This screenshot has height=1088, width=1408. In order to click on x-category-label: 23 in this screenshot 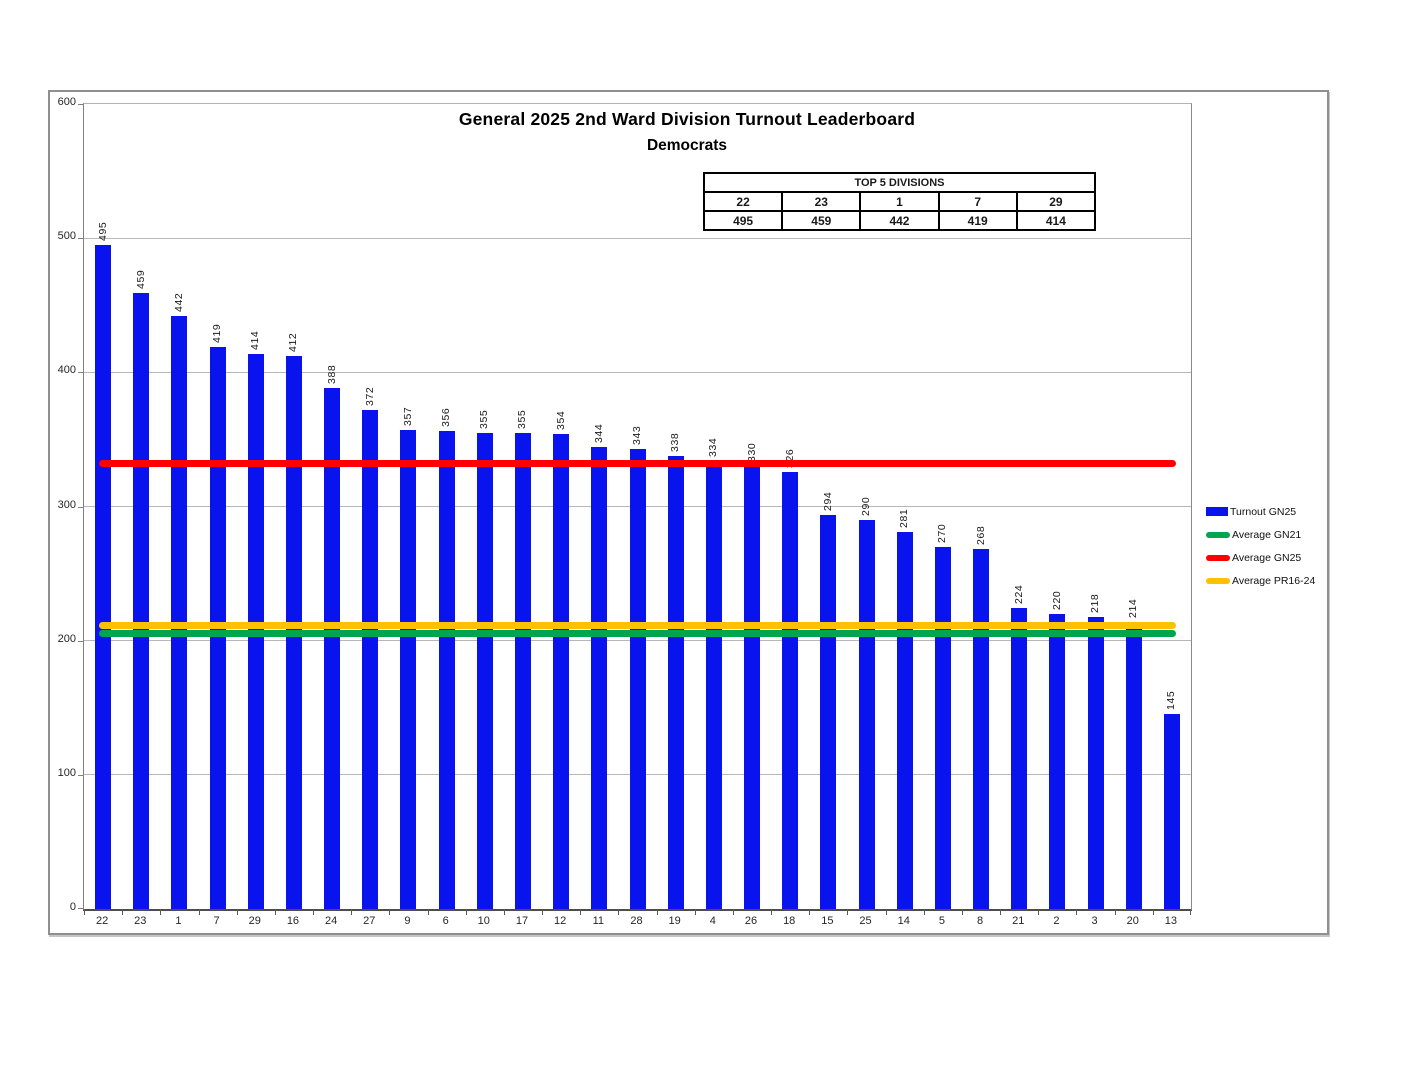, I will do `click(140, 921)`.